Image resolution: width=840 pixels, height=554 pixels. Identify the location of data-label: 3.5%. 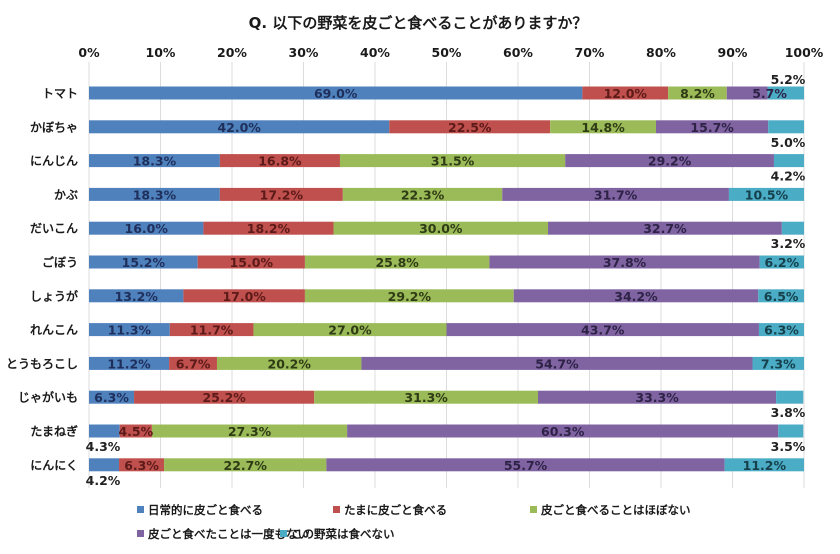
(788, 446).